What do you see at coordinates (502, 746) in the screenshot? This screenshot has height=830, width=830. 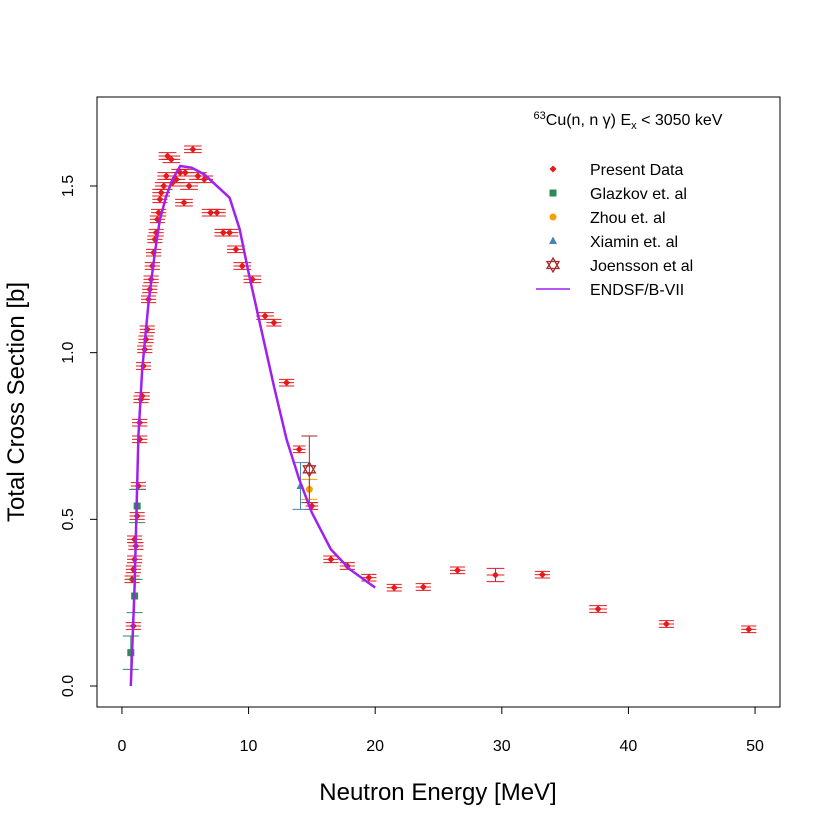 I see `x-tick-label: 30` at bounding box center [502, 746].